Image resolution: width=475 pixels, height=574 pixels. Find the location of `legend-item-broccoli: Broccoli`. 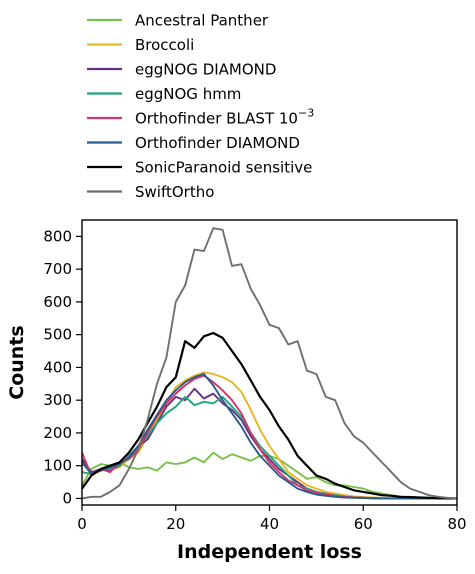

legend-item-broccoli: Broccoli is located at coordinates (140, 45).